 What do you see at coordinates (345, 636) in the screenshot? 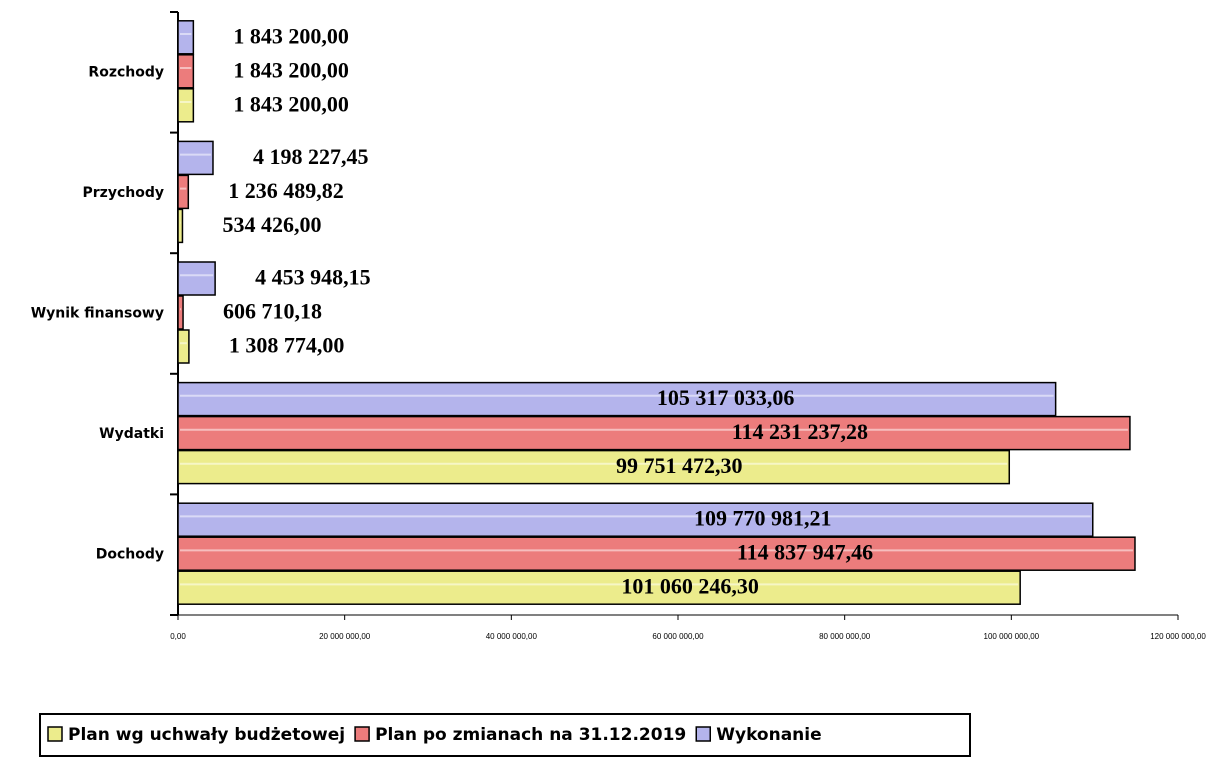
I see `x-tick-label: 20 000 000,00` at bounding box center [345, 636].